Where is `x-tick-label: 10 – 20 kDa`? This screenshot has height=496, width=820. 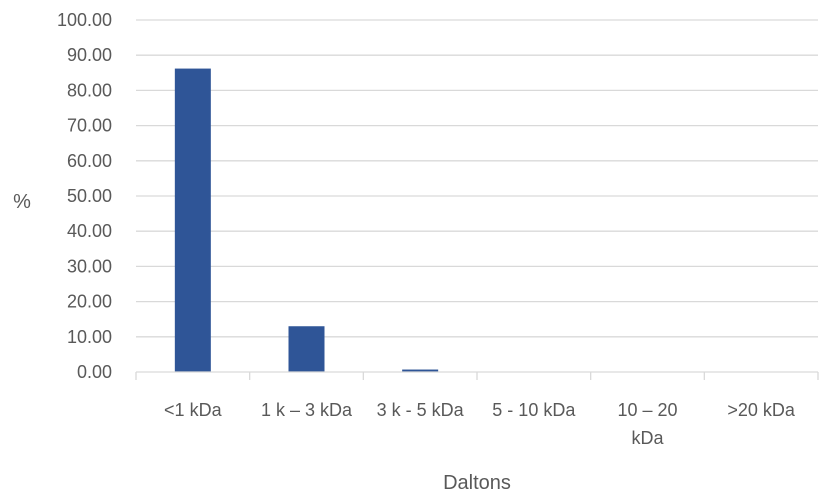 x-tick-label: 10 – 20 kDa is located at coordinates (647, 424).